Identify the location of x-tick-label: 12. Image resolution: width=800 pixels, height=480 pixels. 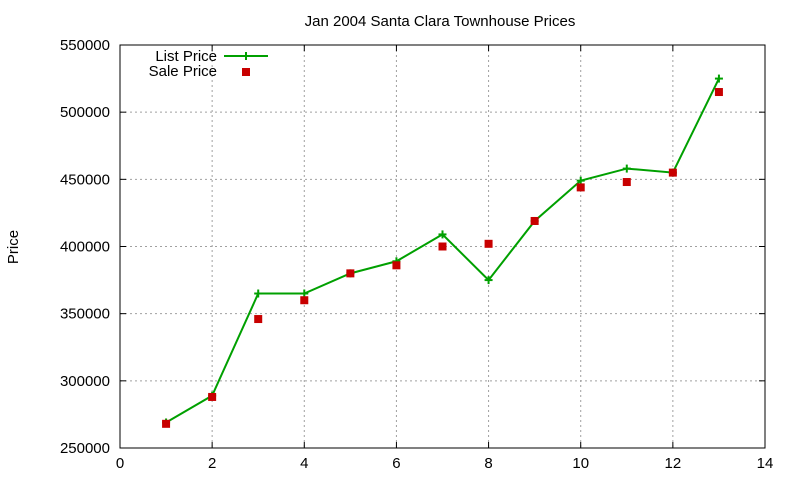
(673, 463).